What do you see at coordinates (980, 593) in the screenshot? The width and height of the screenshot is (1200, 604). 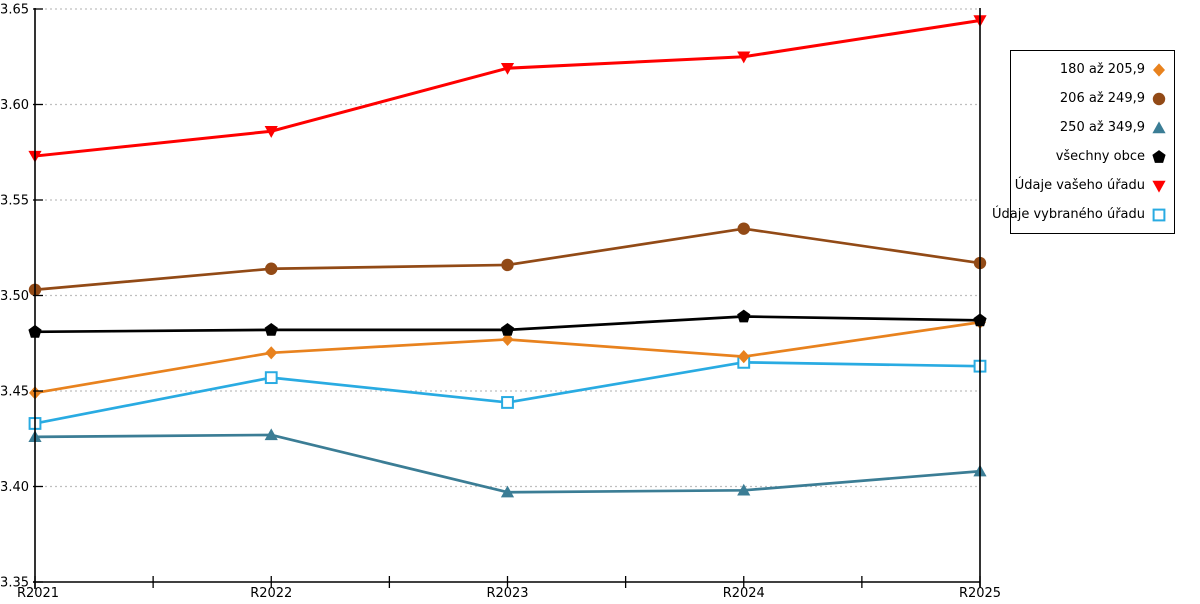 I see `x-tick-label: R2025` at bounding box center [980, 593].